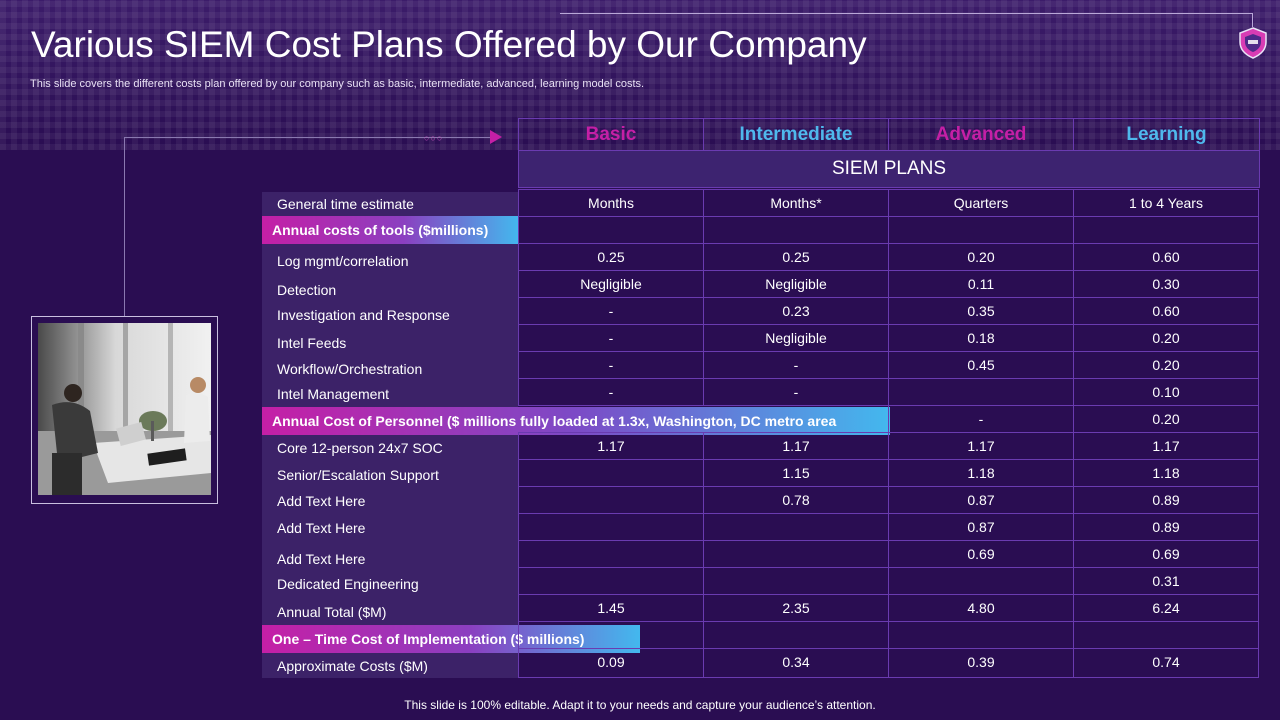  Describe the element at coordinates (981, 135) in the screenshot. I see `column-header-advanced: Advanced` at that location.